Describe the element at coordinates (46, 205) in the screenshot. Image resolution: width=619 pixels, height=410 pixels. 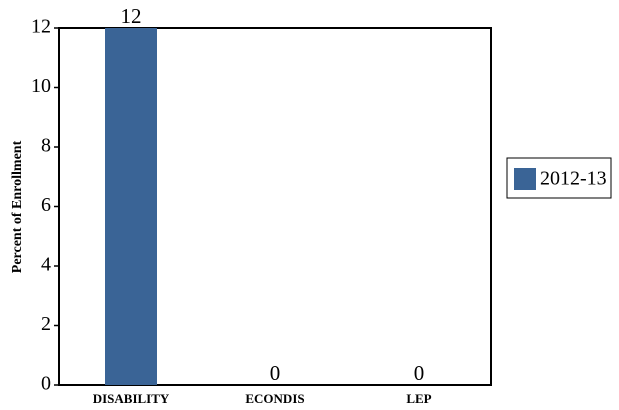
I see `y-tick-label: 6` at that location.